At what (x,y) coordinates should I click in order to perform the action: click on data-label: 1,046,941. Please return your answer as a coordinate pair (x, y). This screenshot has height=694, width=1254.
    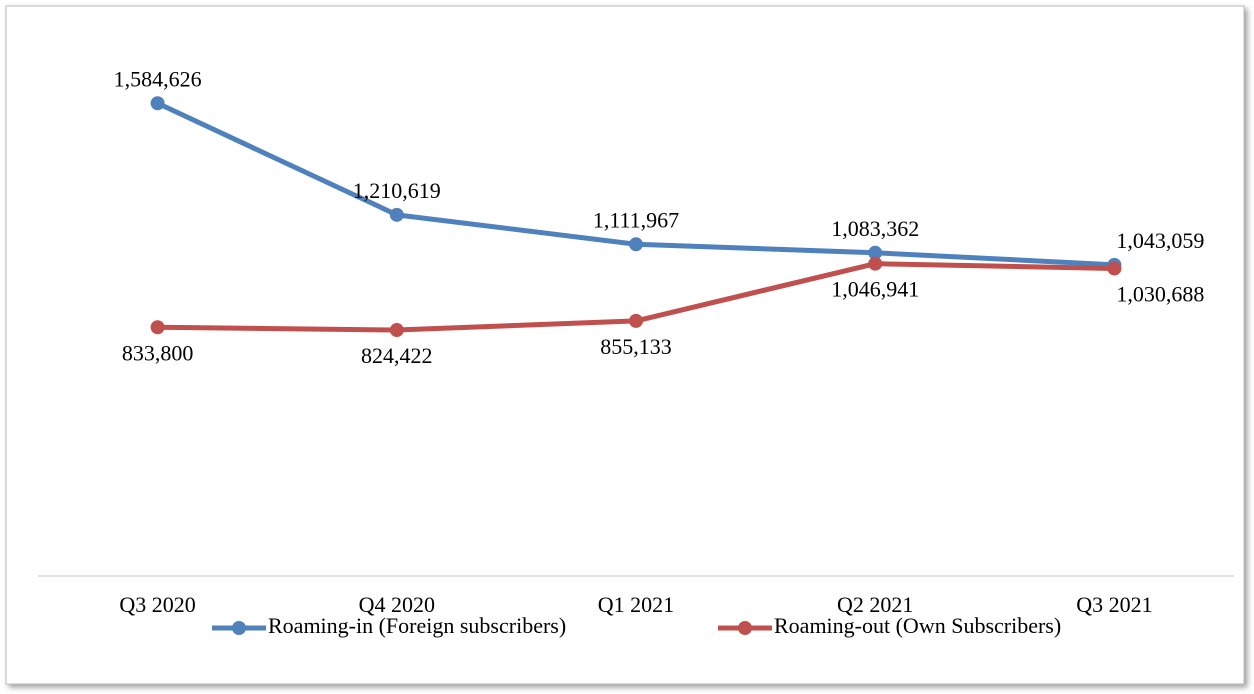
    Looking at the image, I should click on (875, 289).